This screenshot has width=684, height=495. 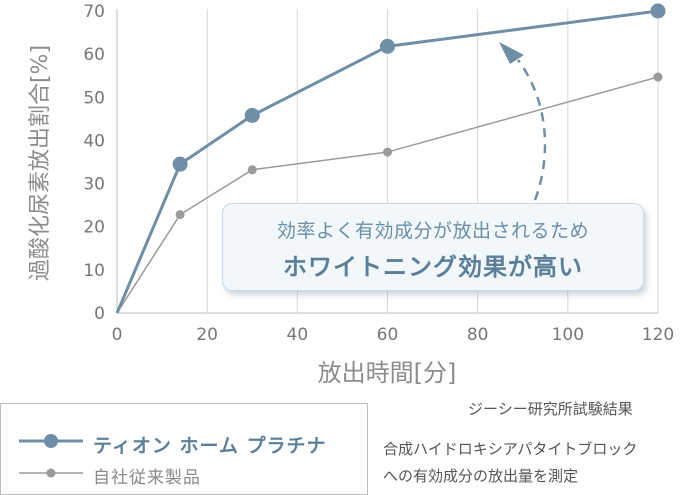 I want to click on x-axis-label: 放出時間[分], so click(x=387, y=373).